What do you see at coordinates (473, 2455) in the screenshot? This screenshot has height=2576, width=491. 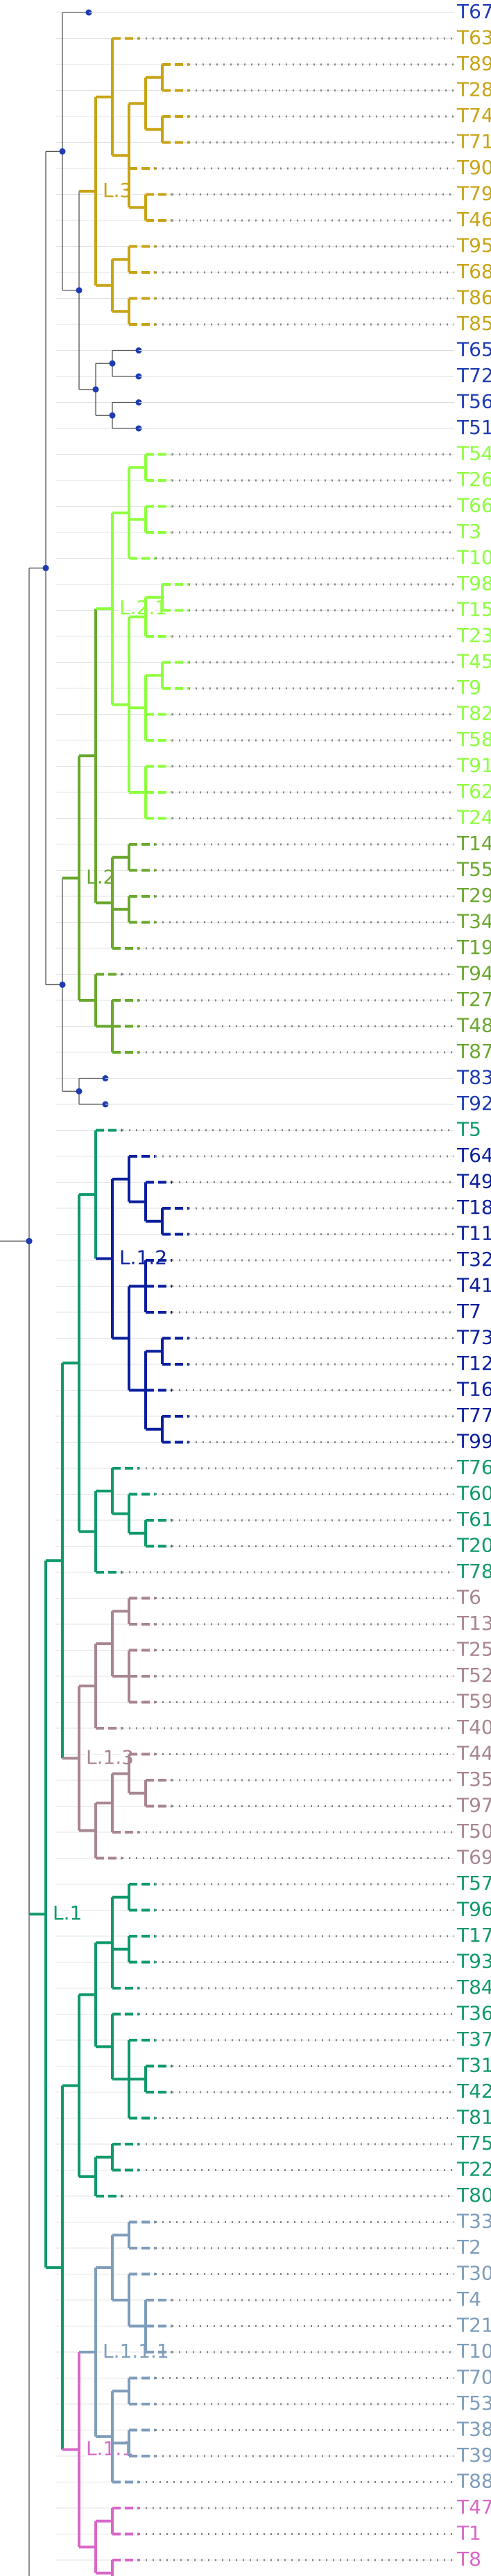 I see `leaf-label: T39` at bounding box center [473, 2455].